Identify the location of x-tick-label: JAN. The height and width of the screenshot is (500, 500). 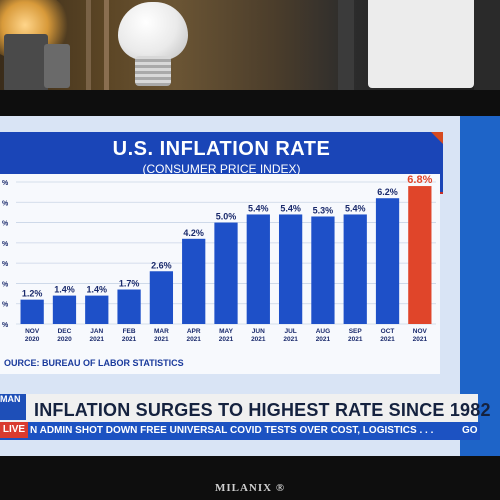
(96, 331).